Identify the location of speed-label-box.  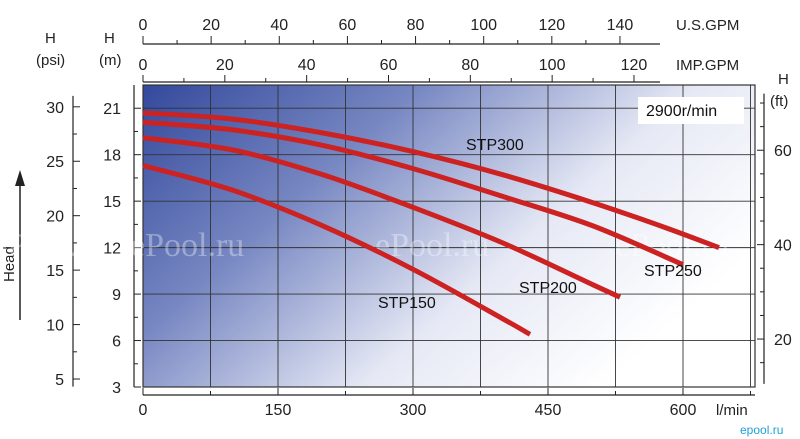
(691, 110).